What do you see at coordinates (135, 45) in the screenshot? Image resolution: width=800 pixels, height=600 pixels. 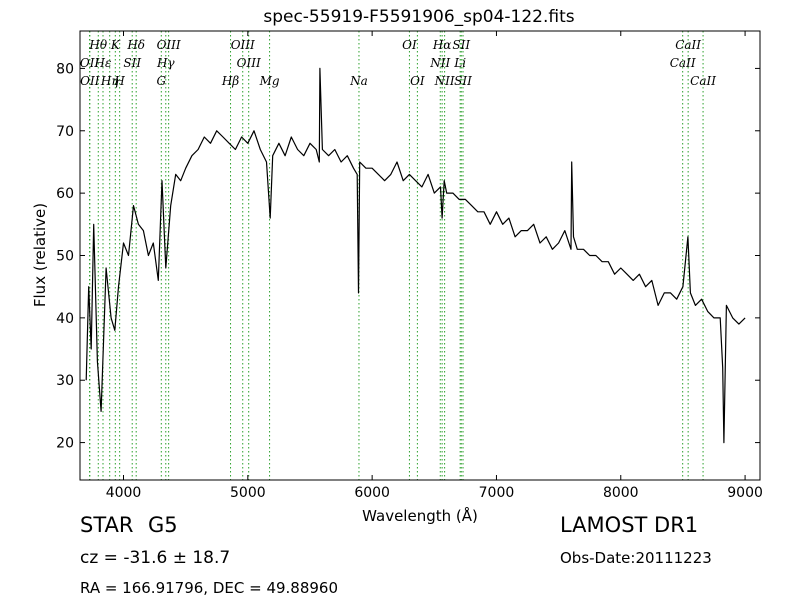 I see `line-label: Hδ` at bounding box center [135, 45].